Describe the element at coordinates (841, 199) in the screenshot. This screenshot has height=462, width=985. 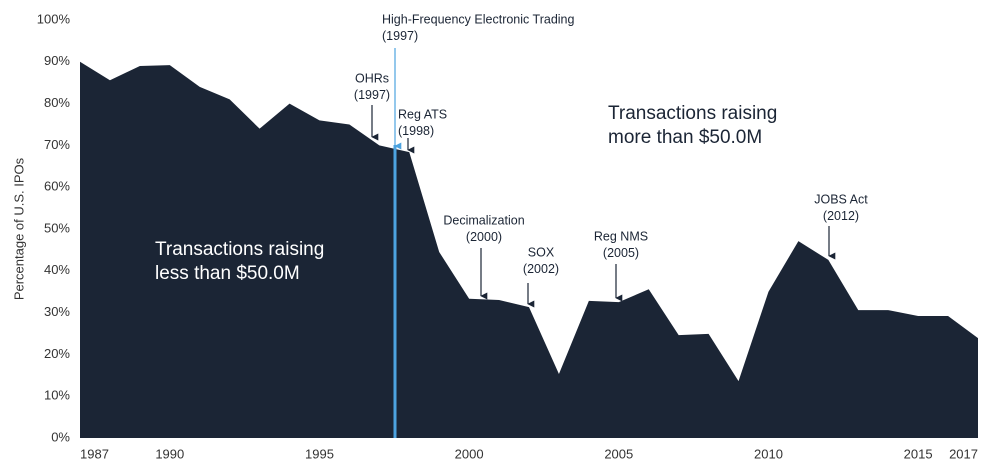
I see `annotation: JOBS Act` at that location.